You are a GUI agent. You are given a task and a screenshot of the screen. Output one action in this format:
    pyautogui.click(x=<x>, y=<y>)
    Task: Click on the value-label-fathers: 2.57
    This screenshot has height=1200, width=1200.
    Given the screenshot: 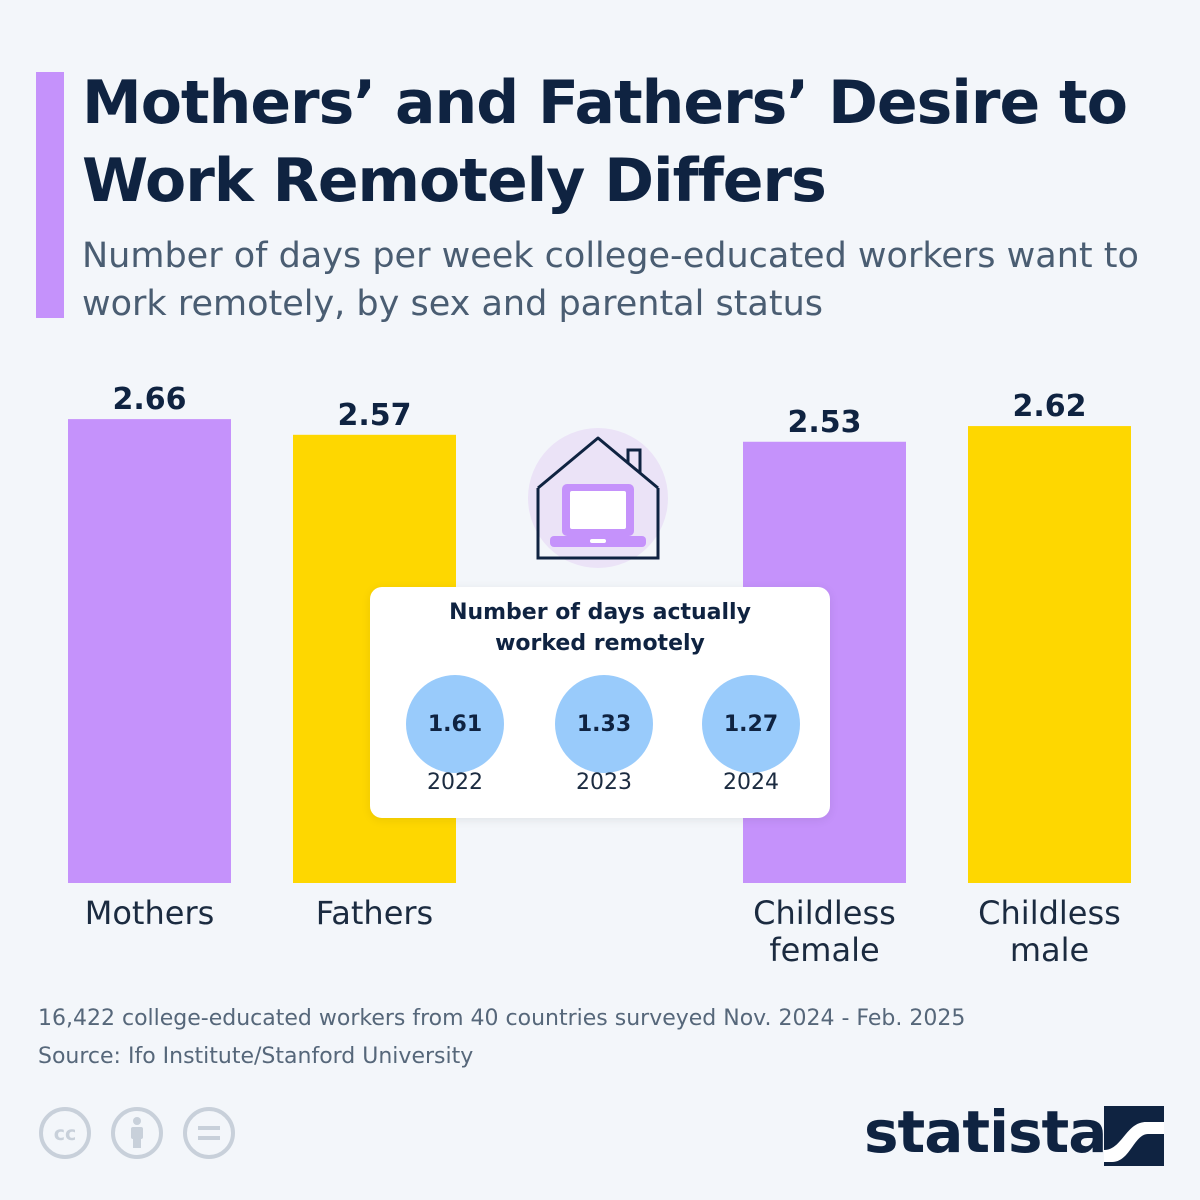 What is the action you would take?
    pyautogui.click(x=374, y=415)
    